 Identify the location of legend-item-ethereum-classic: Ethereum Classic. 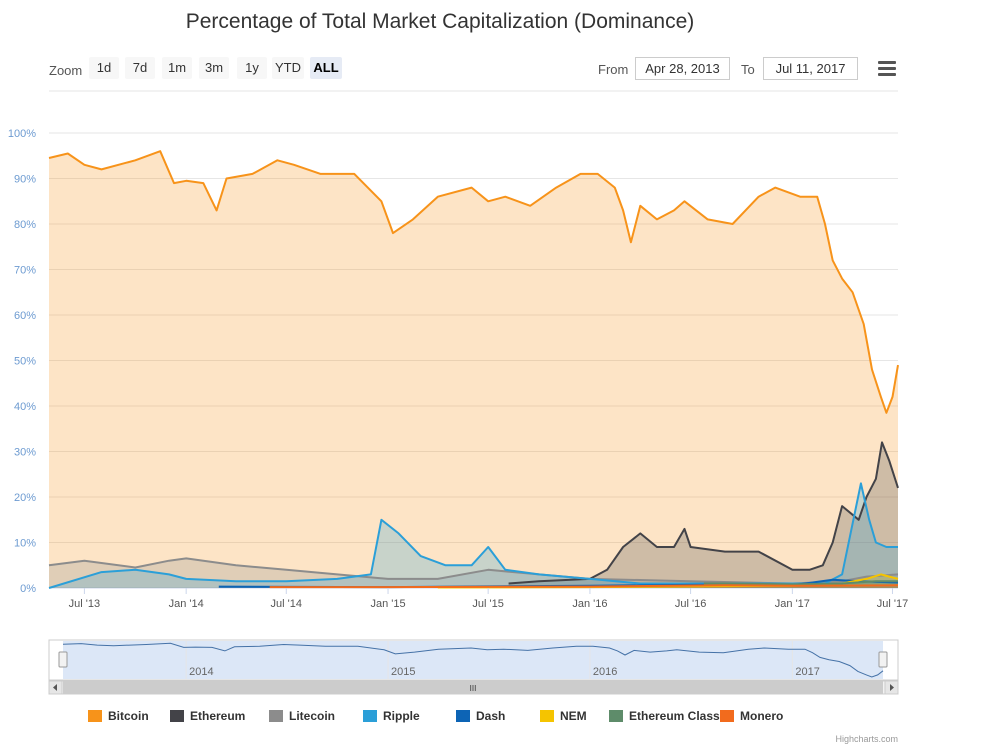
(669, 716).